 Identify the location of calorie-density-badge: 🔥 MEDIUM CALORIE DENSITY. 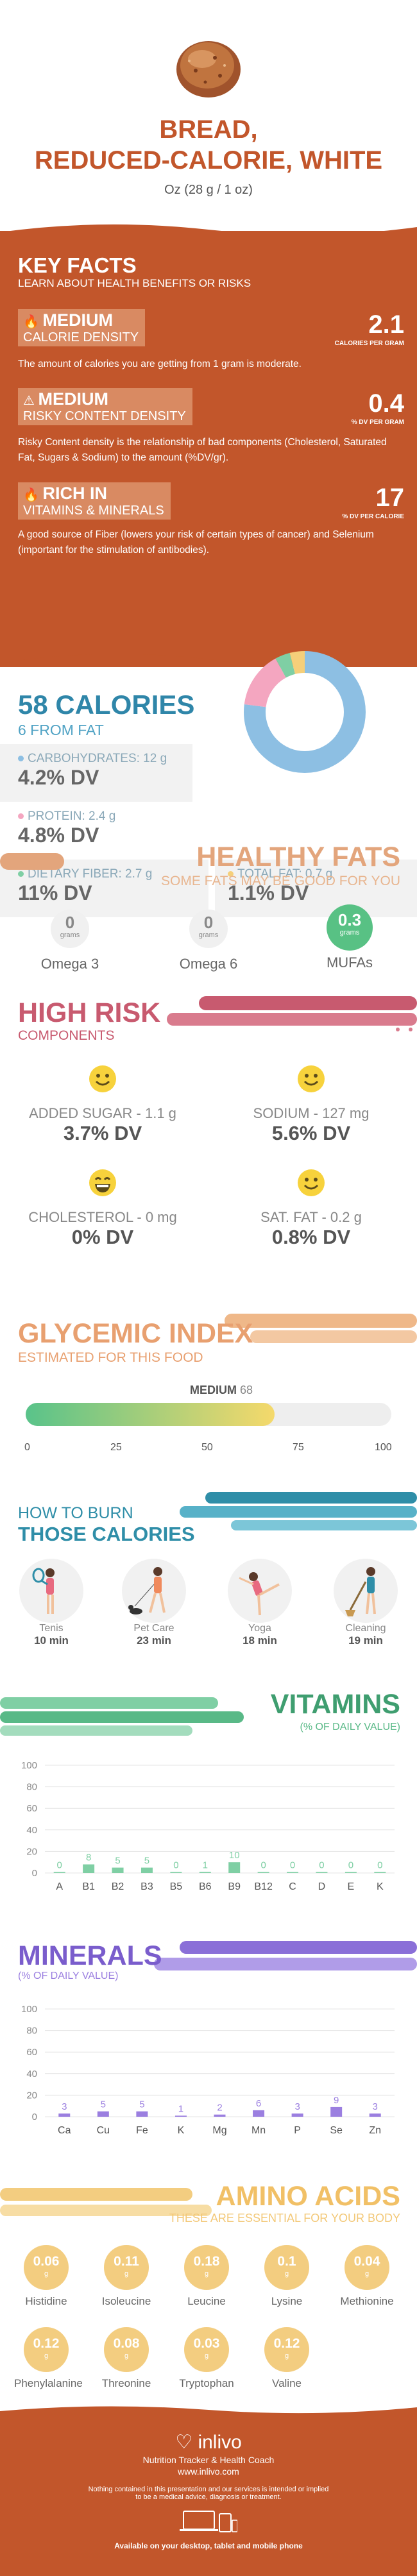
(82, 327).